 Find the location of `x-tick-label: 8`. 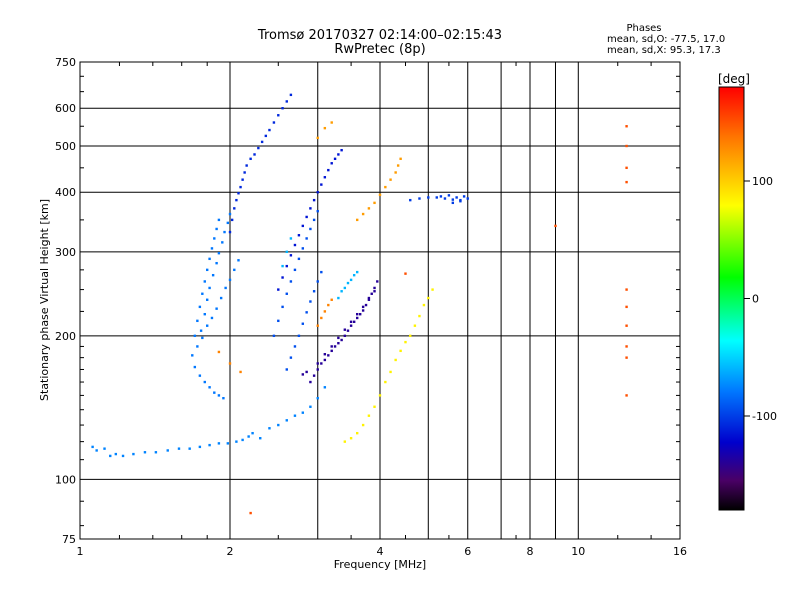

x-tick-label: 8 is located at coordinates (530, 551).